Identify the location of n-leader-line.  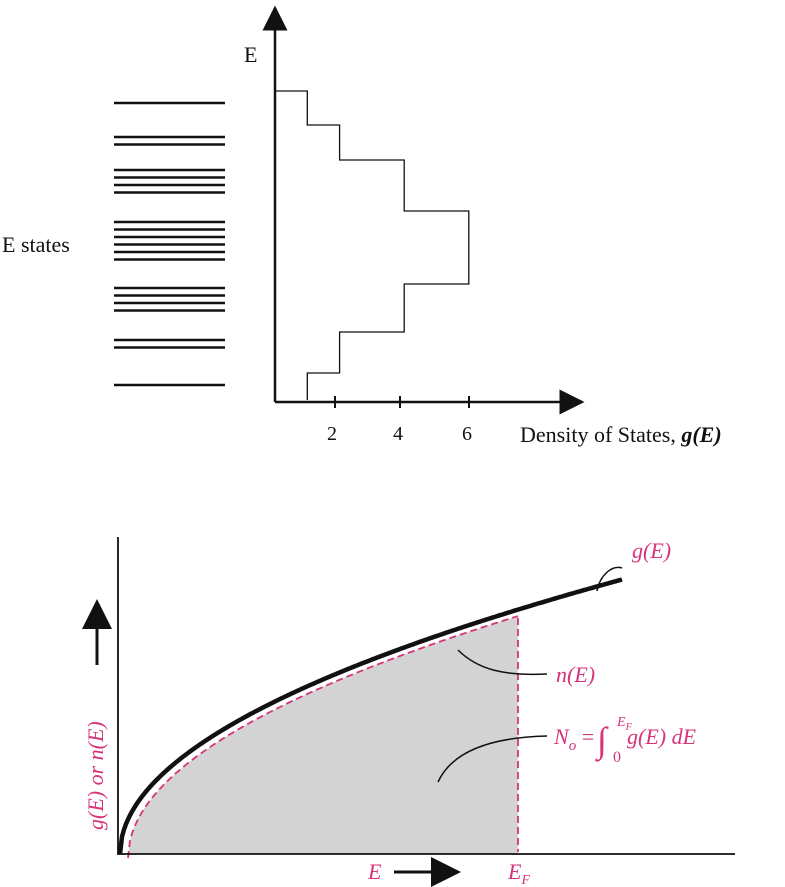
(502, 662).